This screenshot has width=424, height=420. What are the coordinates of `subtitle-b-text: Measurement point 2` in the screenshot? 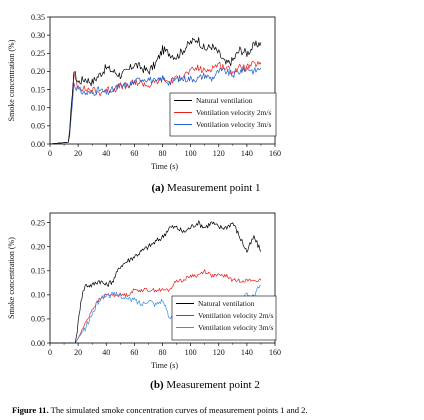 It's located at (212, 385).